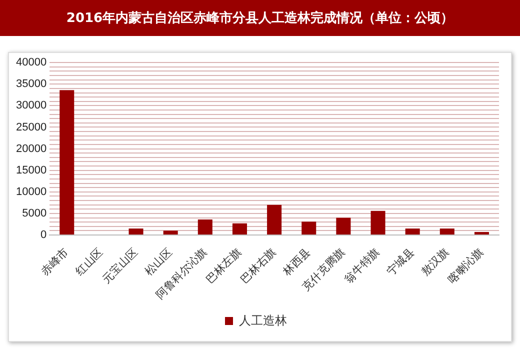 Image resolution: width=520 pixels, height=349 pixels. Describe the element at coordinates (400, 262) in the screenshot. I see `x-tick-label: 宁城县` at that location.